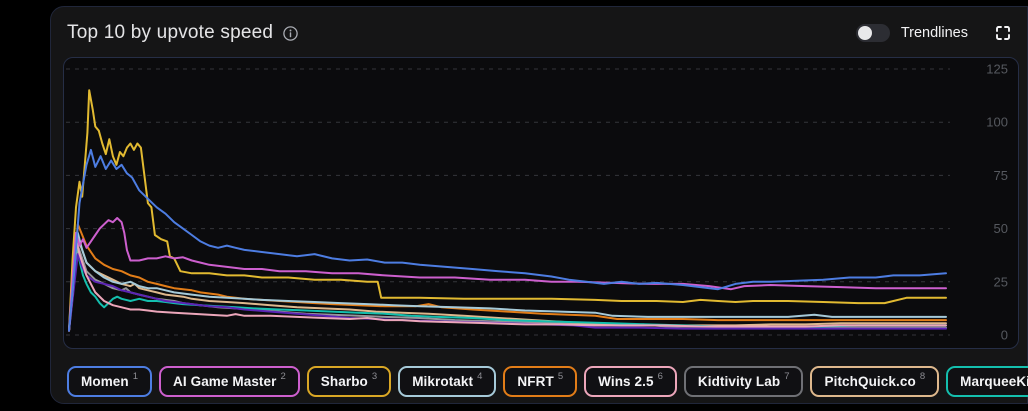  I want to click on legend-chip-kidtivity-lab: Kidtivity Lab 7, so click(743, 381).